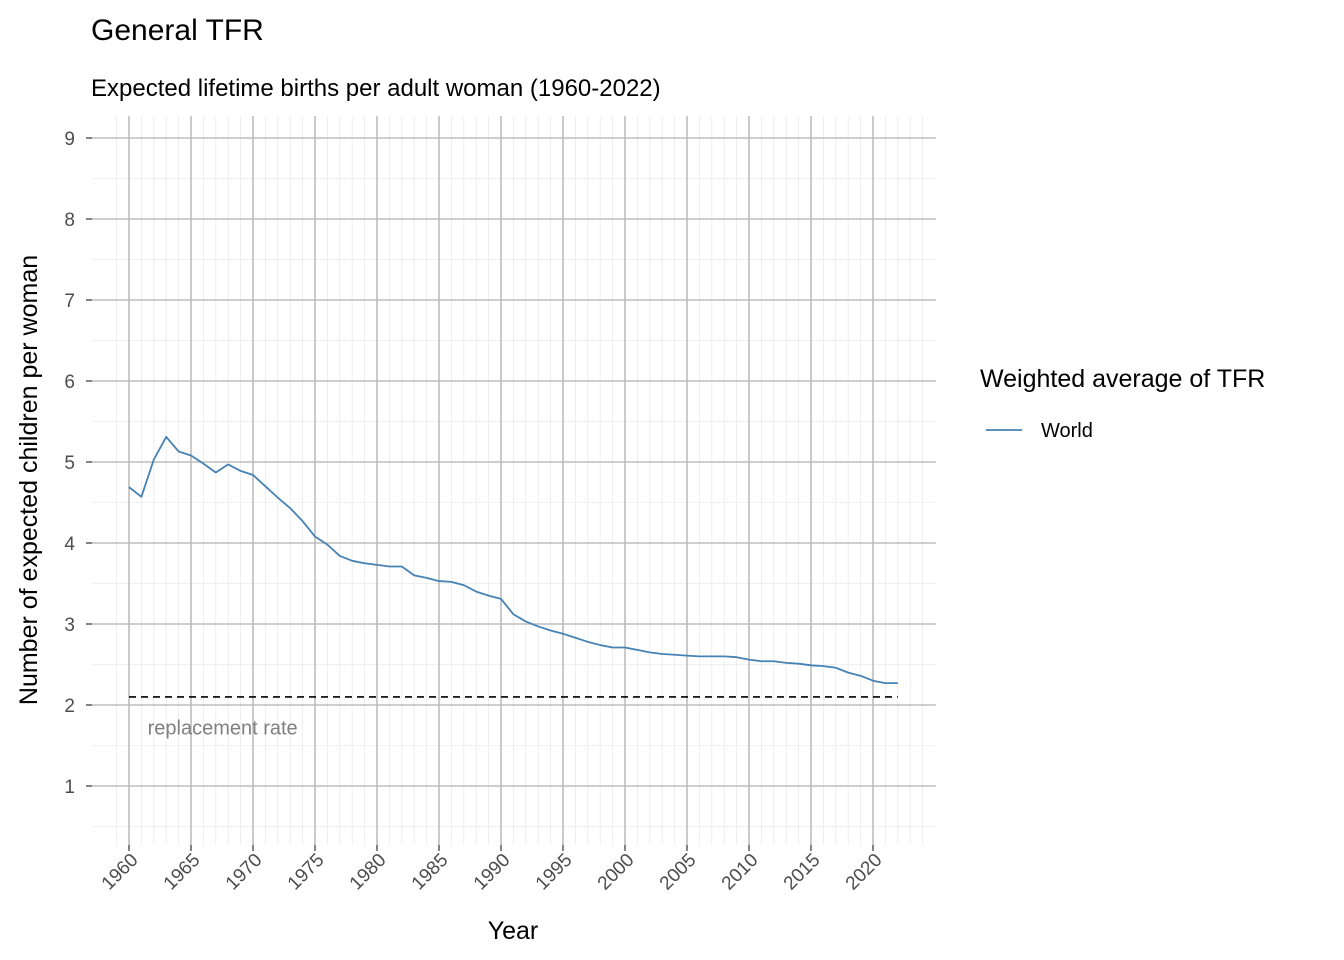  I want to click on x-axis-title: Year, so click(513, 931).